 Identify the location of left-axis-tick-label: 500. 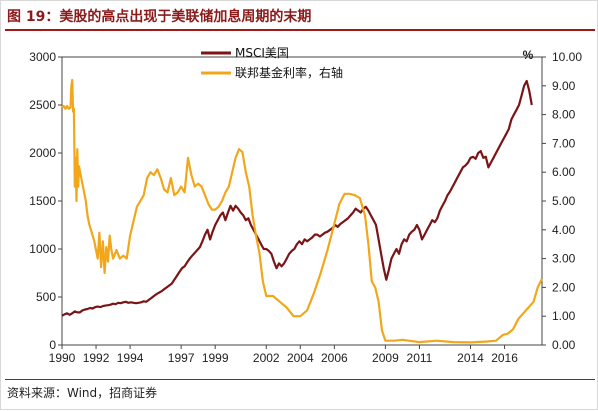
(46, 297).